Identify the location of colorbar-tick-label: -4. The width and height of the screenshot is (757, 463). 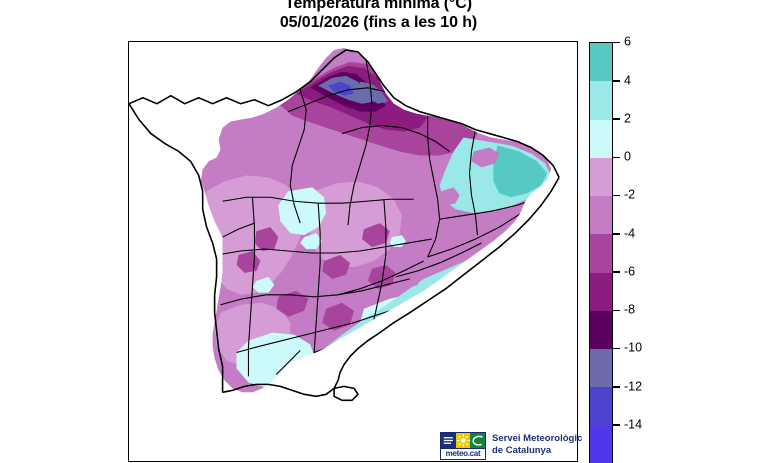
(630, 233).